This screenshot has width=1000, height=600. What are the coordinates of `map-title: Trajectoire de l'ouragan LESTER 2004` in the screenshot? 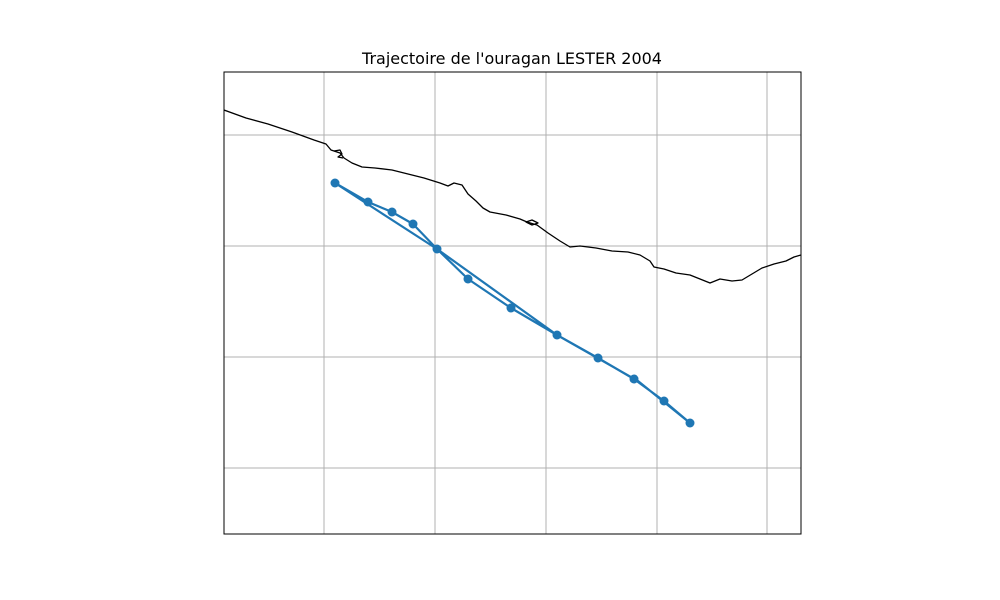 It's located at (511, 58).